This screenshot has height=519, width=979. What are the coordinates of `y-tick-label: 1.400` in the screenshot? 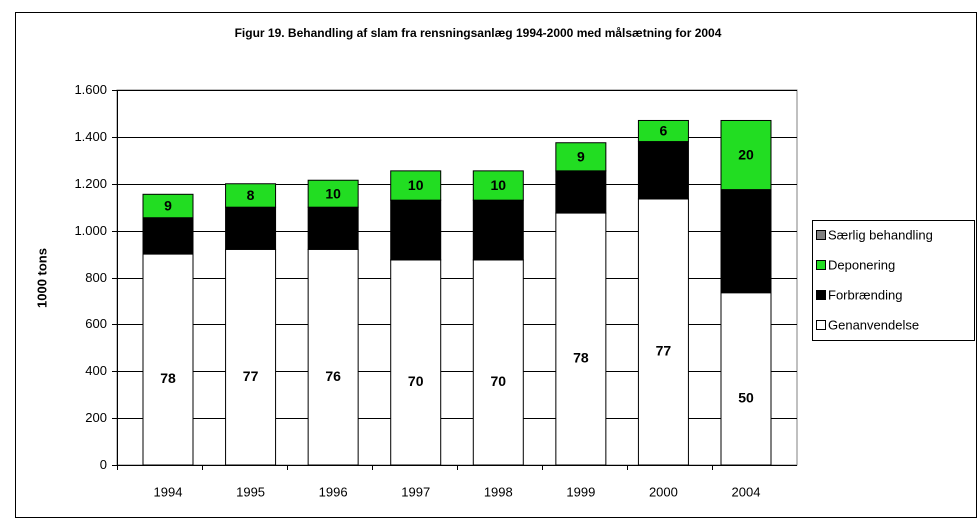 It's located at (90, 136).